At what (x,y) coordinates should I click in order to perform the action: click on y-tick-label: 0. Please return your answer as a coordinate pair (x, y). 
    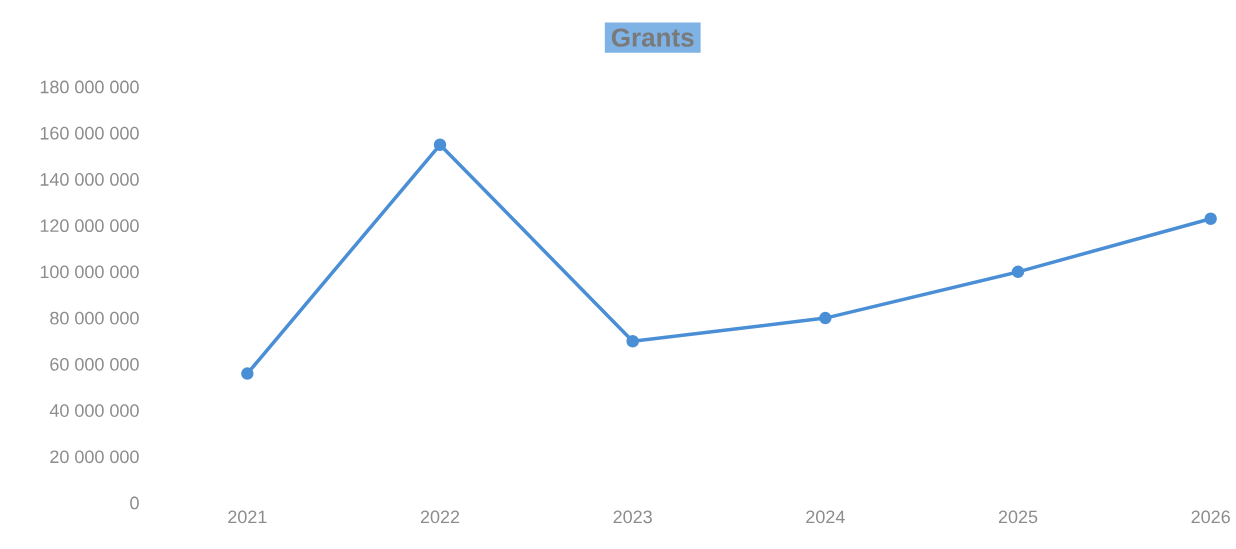
    Looking at the image, I should click on (134, 503).